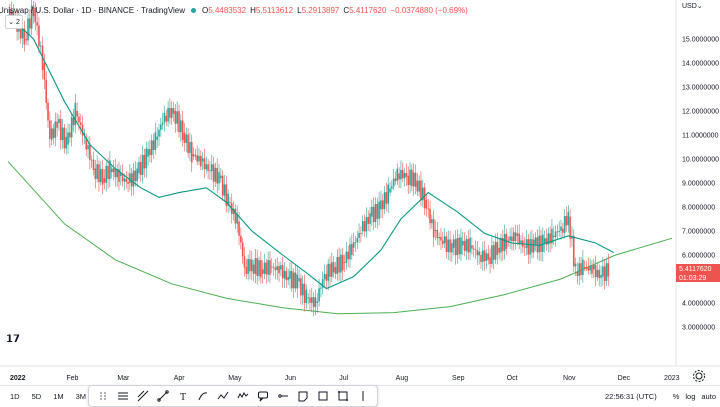 The height and width of the screenshot is (407, 720). I want to click on text-tool-icon: T, so click(183, 396).